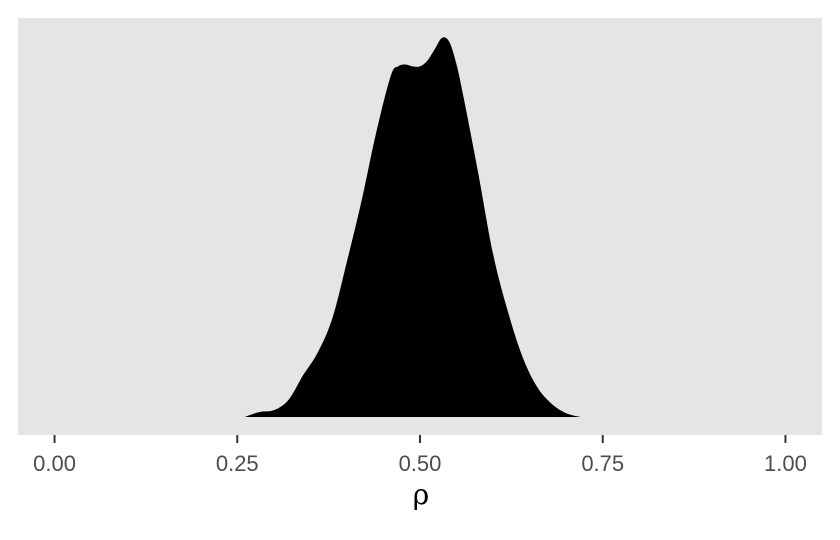 This screenshot has height=540, width=840. I want to click on x-tick-label: 0.25, so click(237, 463).